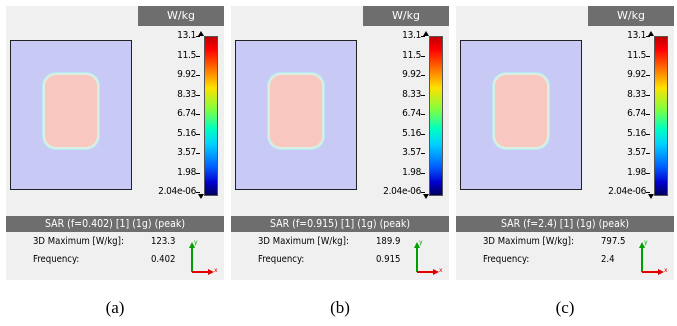 The image size is (677, 326). What do you see at coordinates (565, 307) in the screenshot?
I see `figure-caption: (c)` at bounding box center [565, 307].